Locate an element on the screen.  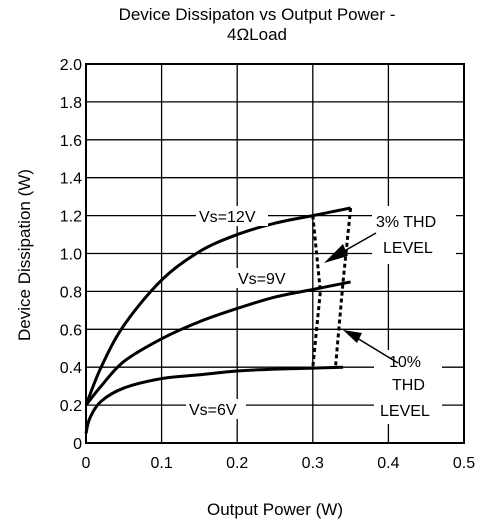
thd3-label-line2: LEVEL is located at coordinates (408, 248).